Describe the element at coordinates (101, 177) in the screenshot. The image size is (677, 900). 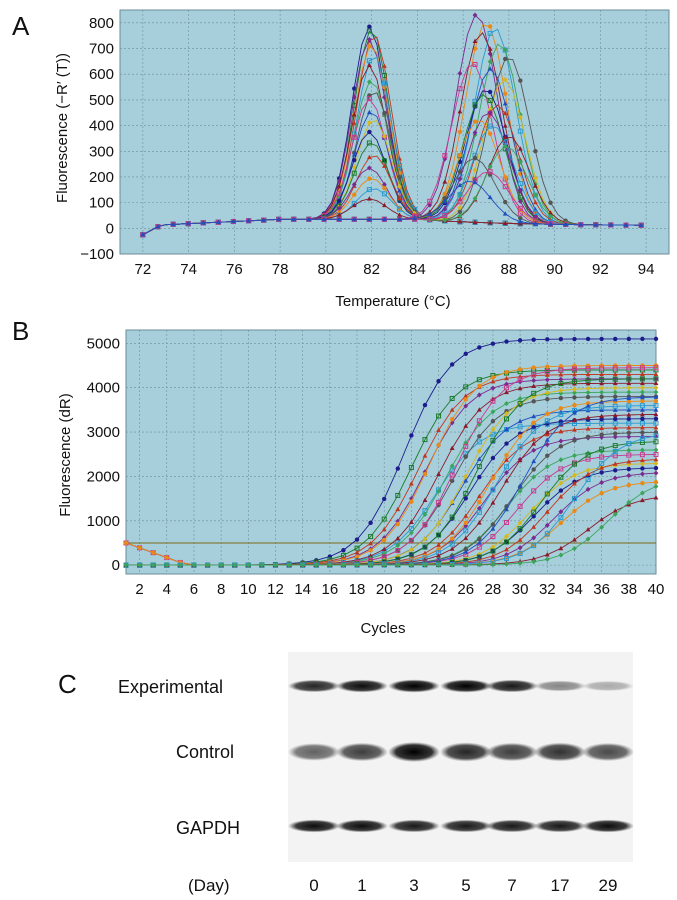
I see `y-tick-label: 200` at that location.